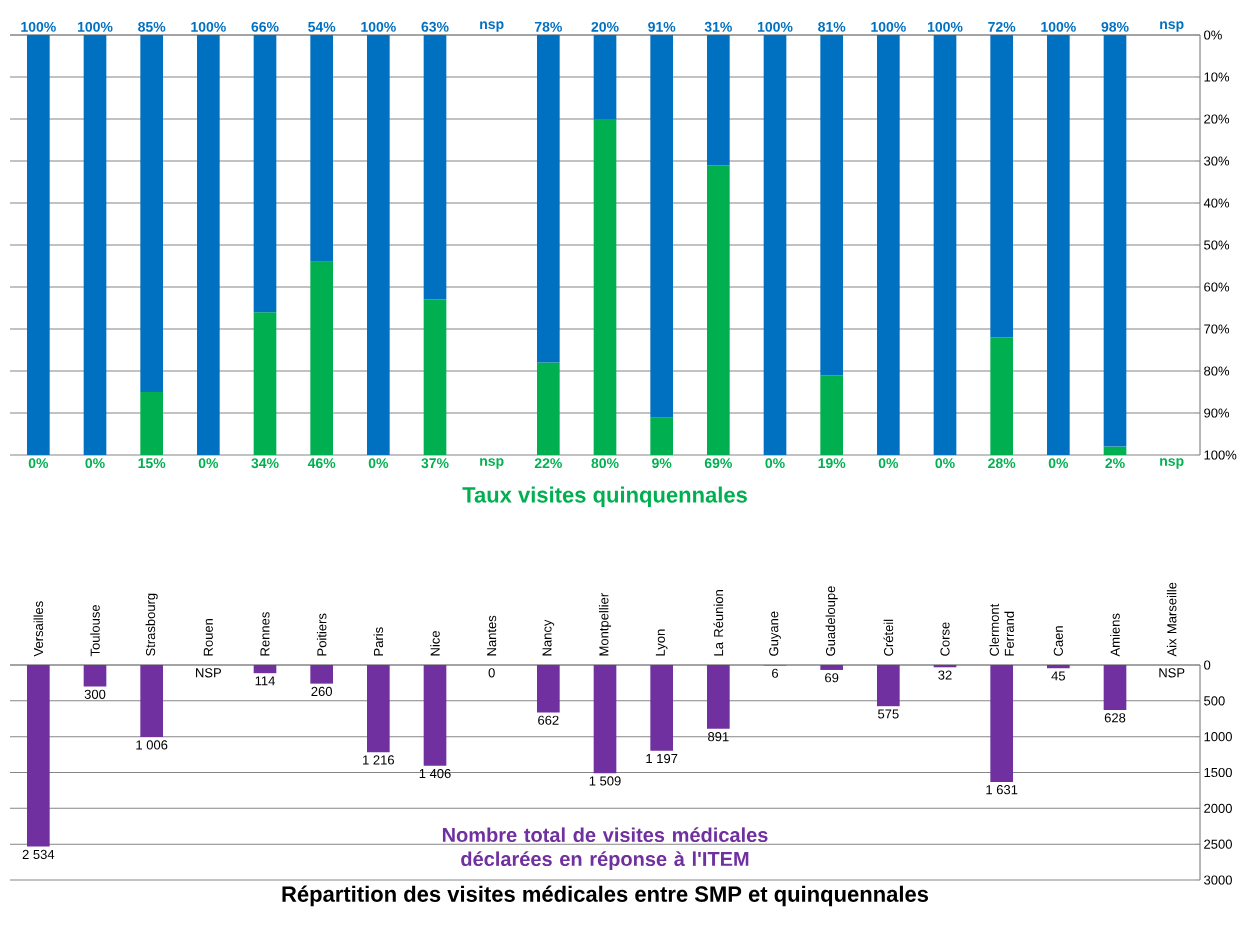 The width and height of the screenshot is (1258, 930). Describe the element at coordinates (379, 760) in the screenshot. I see `data-label: 1 216` at that location.